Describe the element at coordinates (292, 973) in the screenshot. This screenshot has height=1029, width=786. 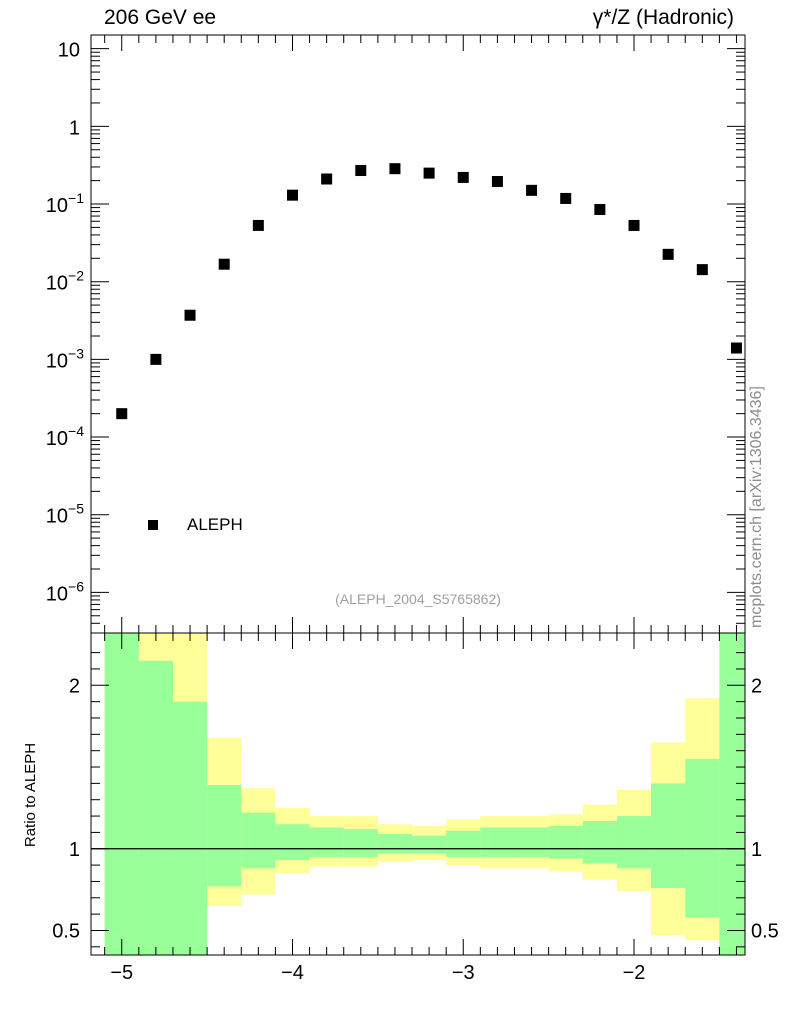
I see `x-tick-label: −4` at that location.